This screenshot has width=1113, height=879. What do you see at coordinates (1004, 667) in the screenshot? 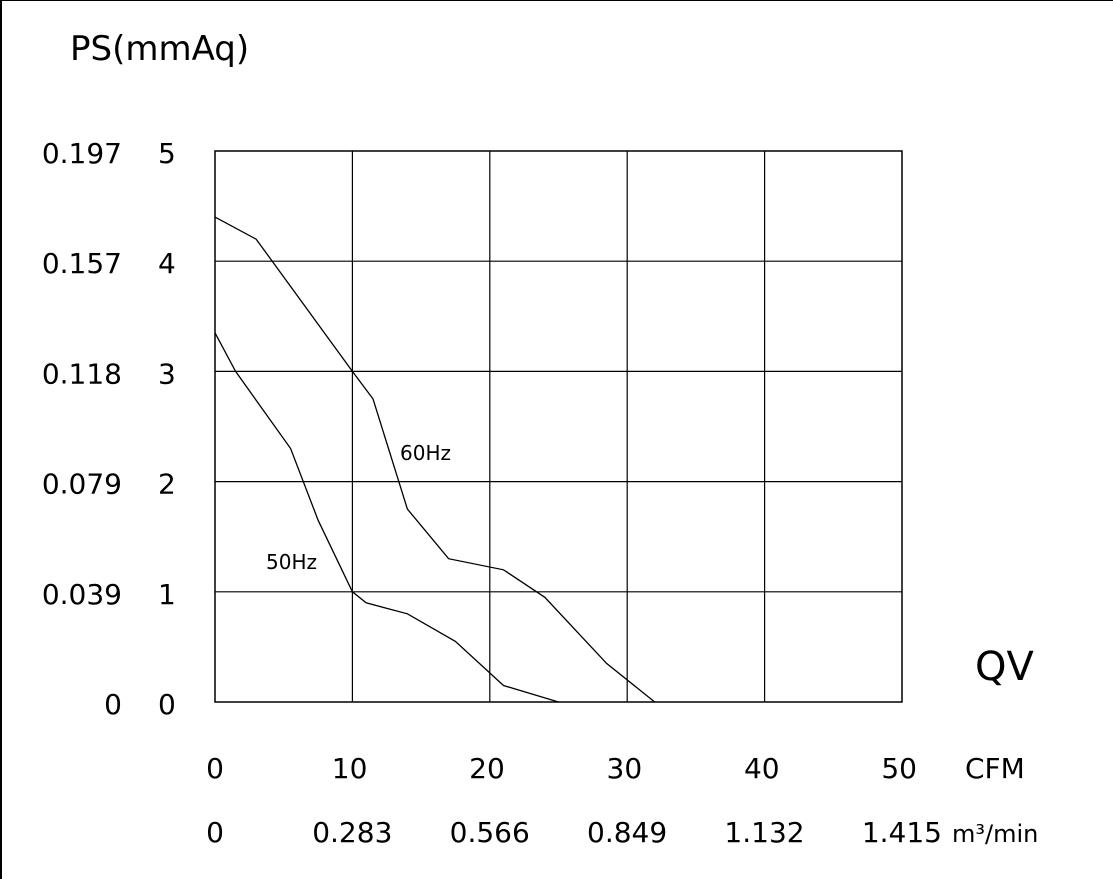
I see `x-axis-label: QV` at bounding box center [1004, 667].